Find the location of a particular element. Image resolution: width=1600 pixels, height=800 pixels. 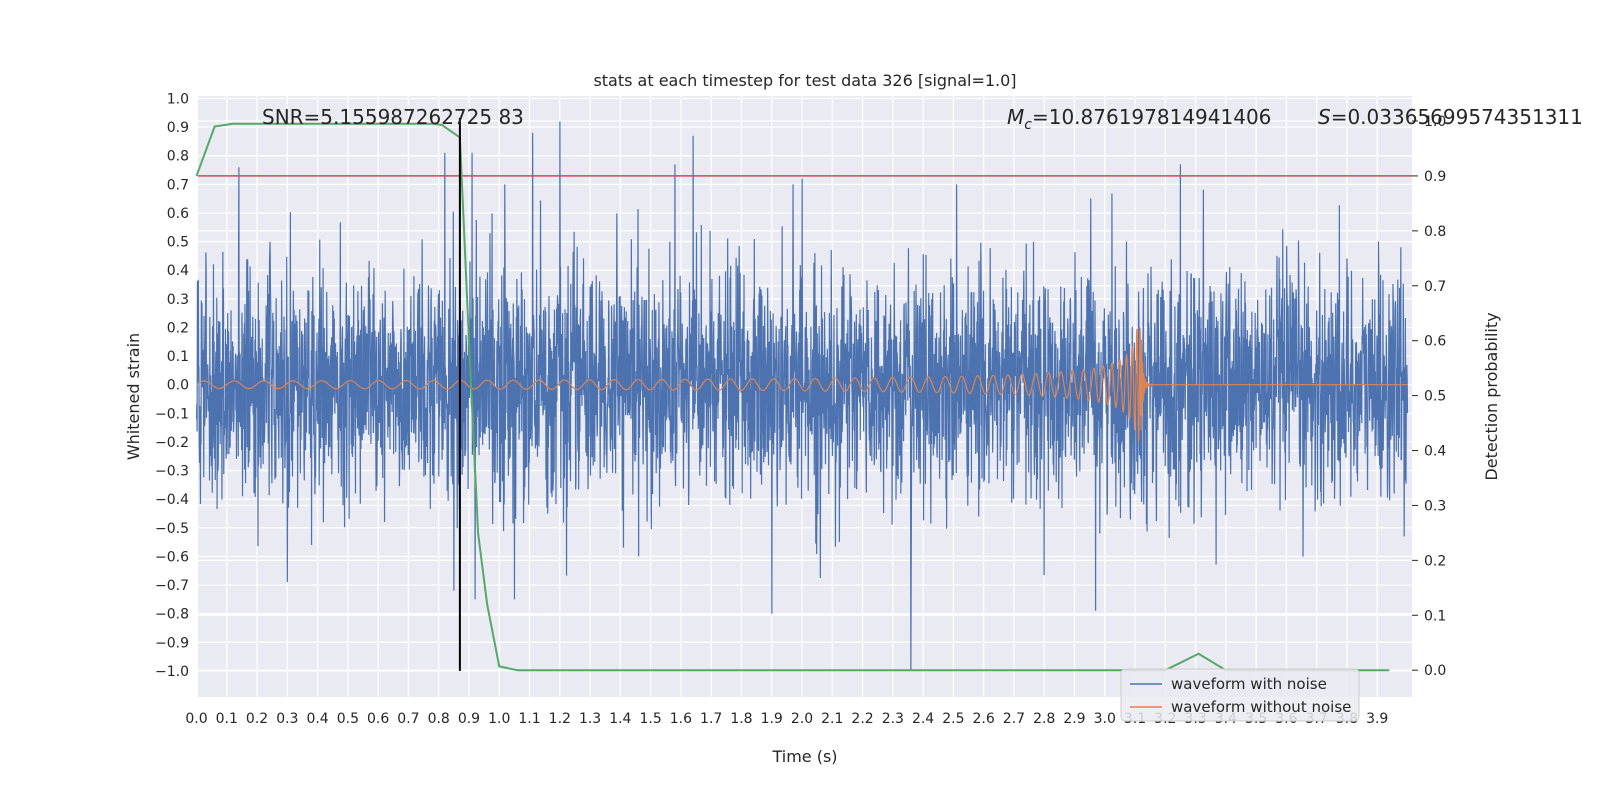

y-tick-label: −0.7 is located at coordinates (172, 586).